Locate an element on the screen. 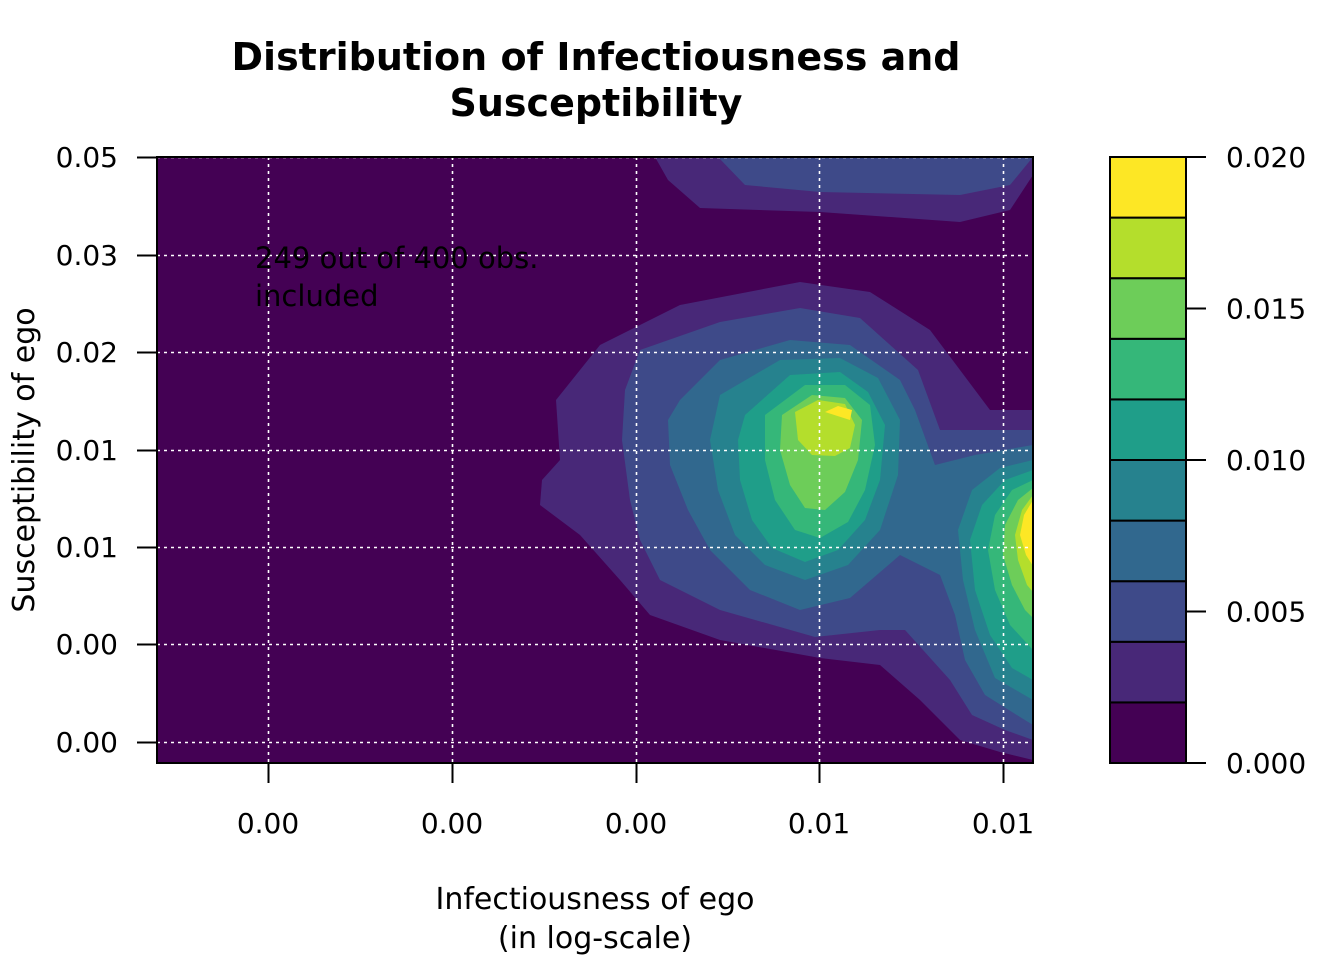  y-tick-label-6: 0.00 is located at coordinates (87, 644).